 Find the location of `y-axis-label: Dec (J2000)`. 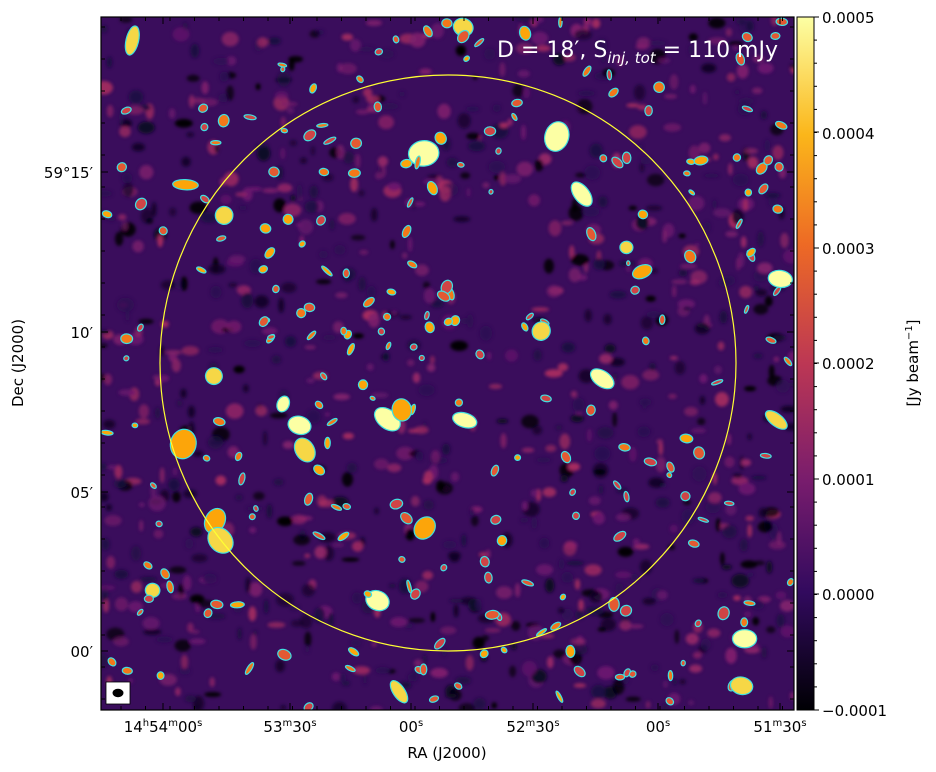

y-axis-label: Dec (J2000) is located at coordinates (18, 363).